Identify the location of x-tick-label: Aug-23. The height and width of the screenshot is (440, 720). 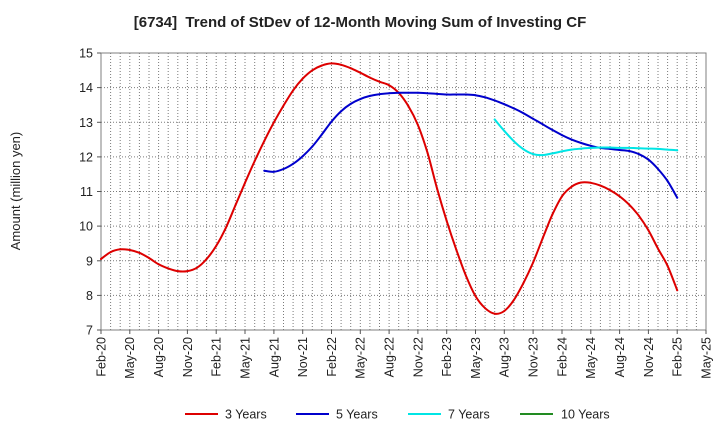
(505, 357).